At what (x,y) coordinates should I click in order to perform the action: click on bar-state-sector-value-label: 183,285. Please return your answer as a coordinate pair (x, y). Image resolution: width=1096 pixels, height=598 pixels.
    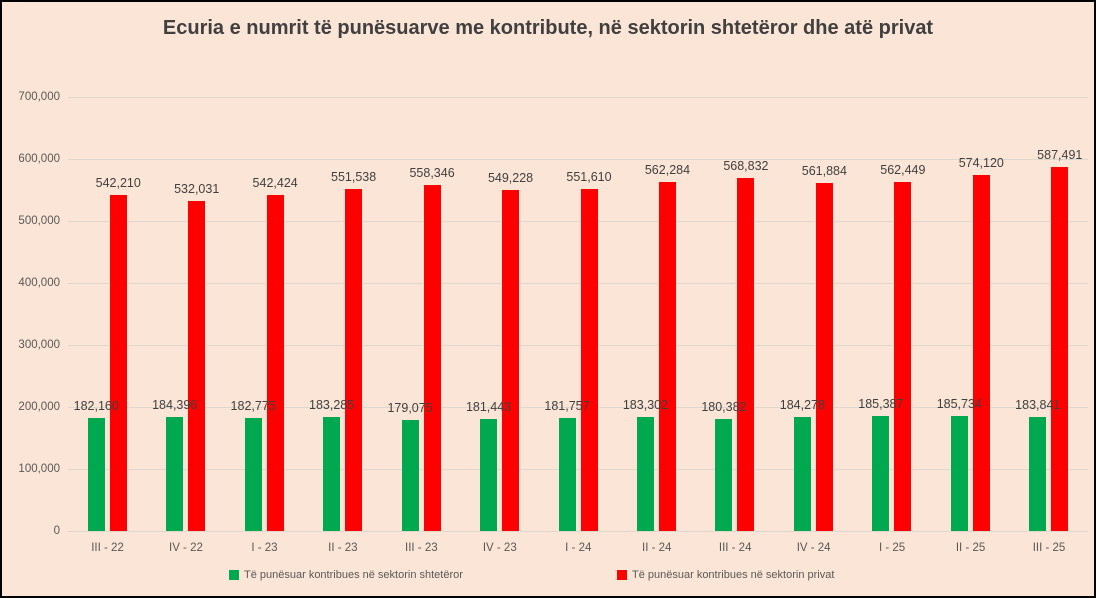
    Looking at the image, I should click on (332, 405).